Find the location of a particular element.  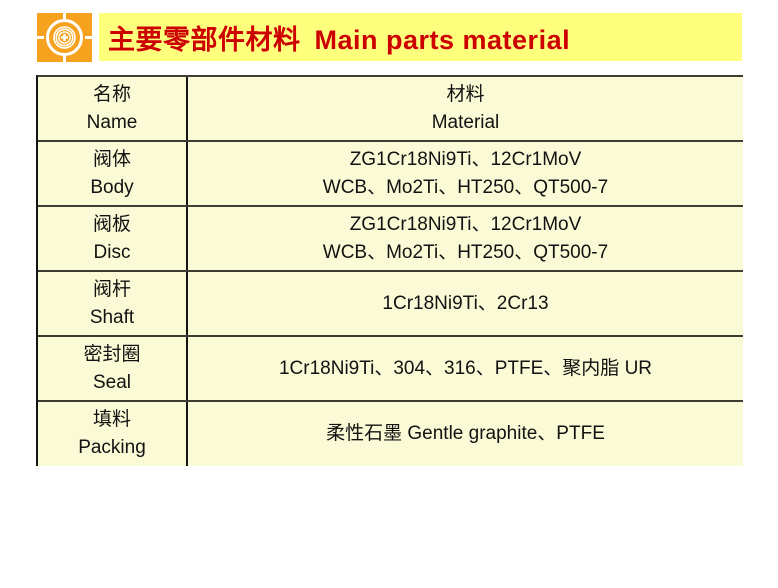

column-header-name: 名称 Name is located at coordinates (113, 109).